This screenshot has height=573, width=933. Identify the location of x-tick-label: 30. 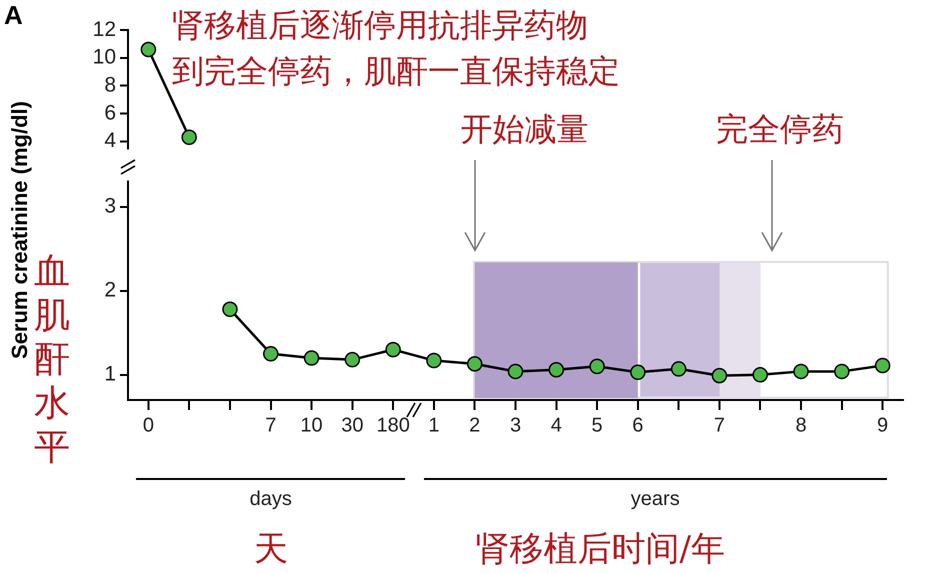
(352, 425).